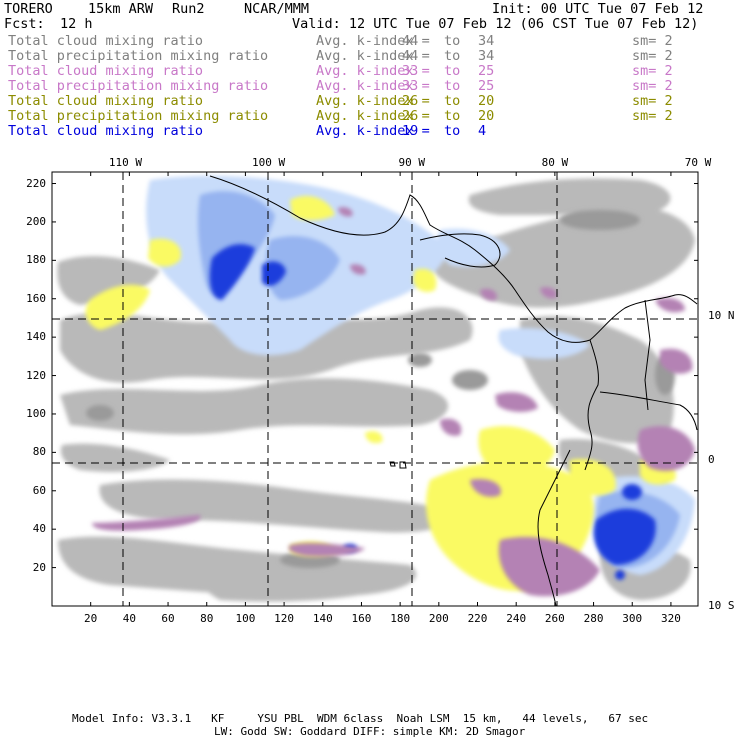 The height and width of the screenshot is (740, 740). What do you see at coordinates (39, 529) in the screenshot?
I see `y-tick-label: 40` at bounding box center [39, 529].